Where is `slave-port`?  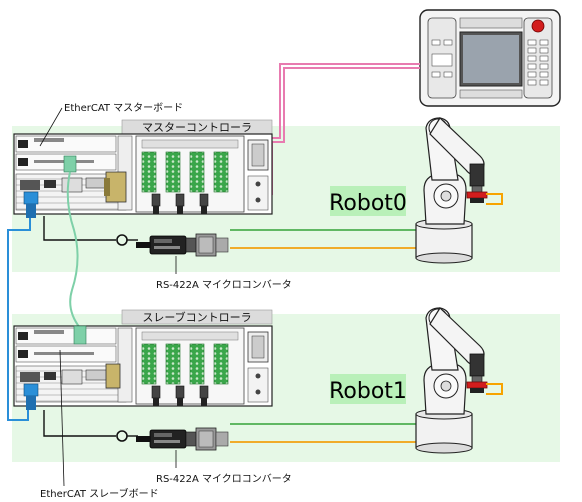
slave-port is located at coordinates (113, 376).